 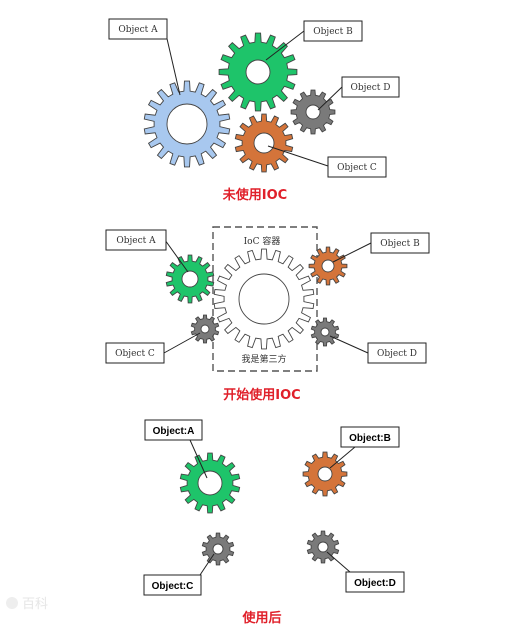 I want to click on label-object-c: Object:C, so click(x=173, y=586).